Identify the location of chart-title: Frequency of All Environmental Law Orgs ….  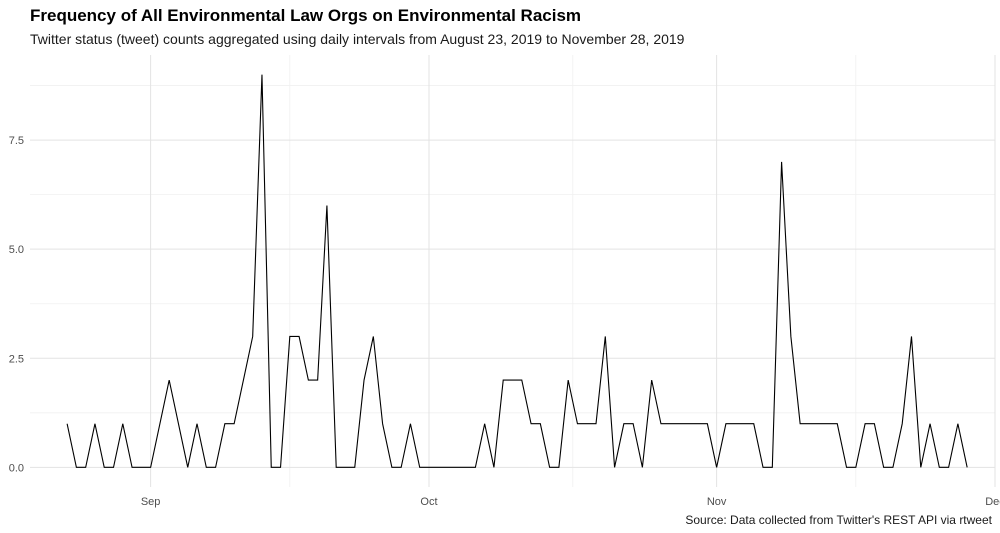
(306, 15).